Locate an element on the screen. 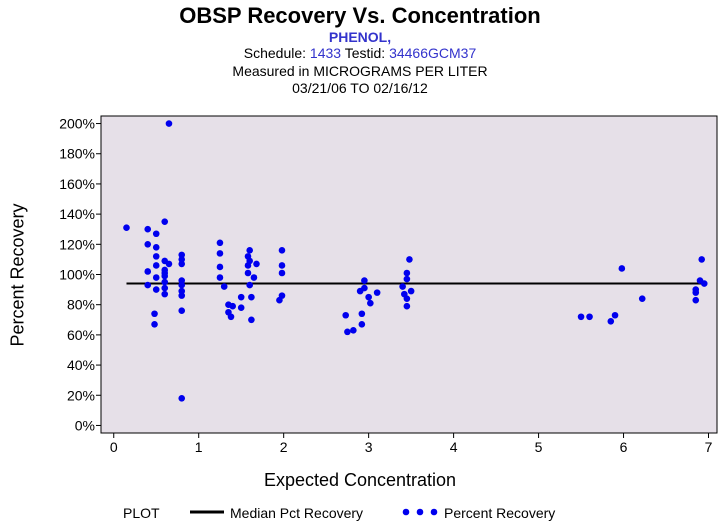 Image resolution: width=720 pixels, height=528 pixels. y-tick-label: 200% is located at coordinates (77, 124).